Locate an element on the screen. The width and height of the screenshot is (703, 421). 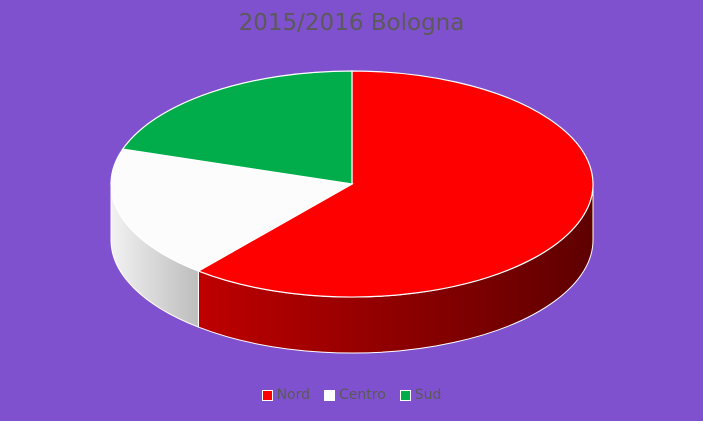
legend-swatch-sud is located at coordinates (405, 395).